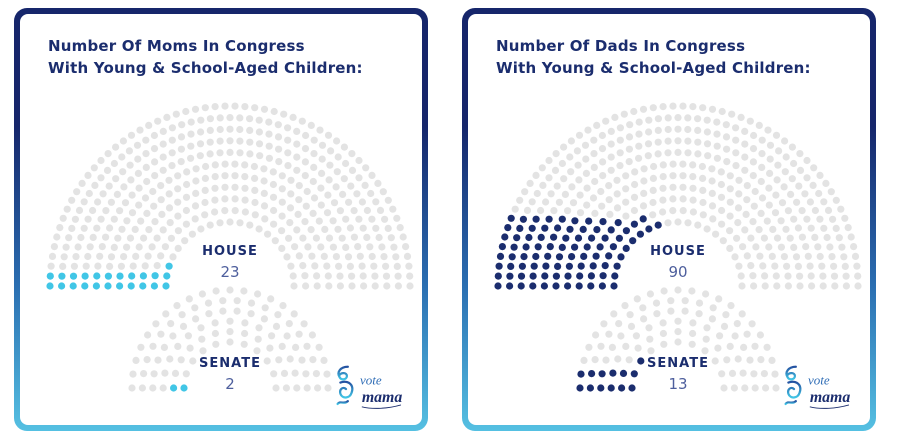  What do you see at coordinates (678, 272) in the screenshot?
I see `dads-house-count: 90` at bounding box center [678, 272].